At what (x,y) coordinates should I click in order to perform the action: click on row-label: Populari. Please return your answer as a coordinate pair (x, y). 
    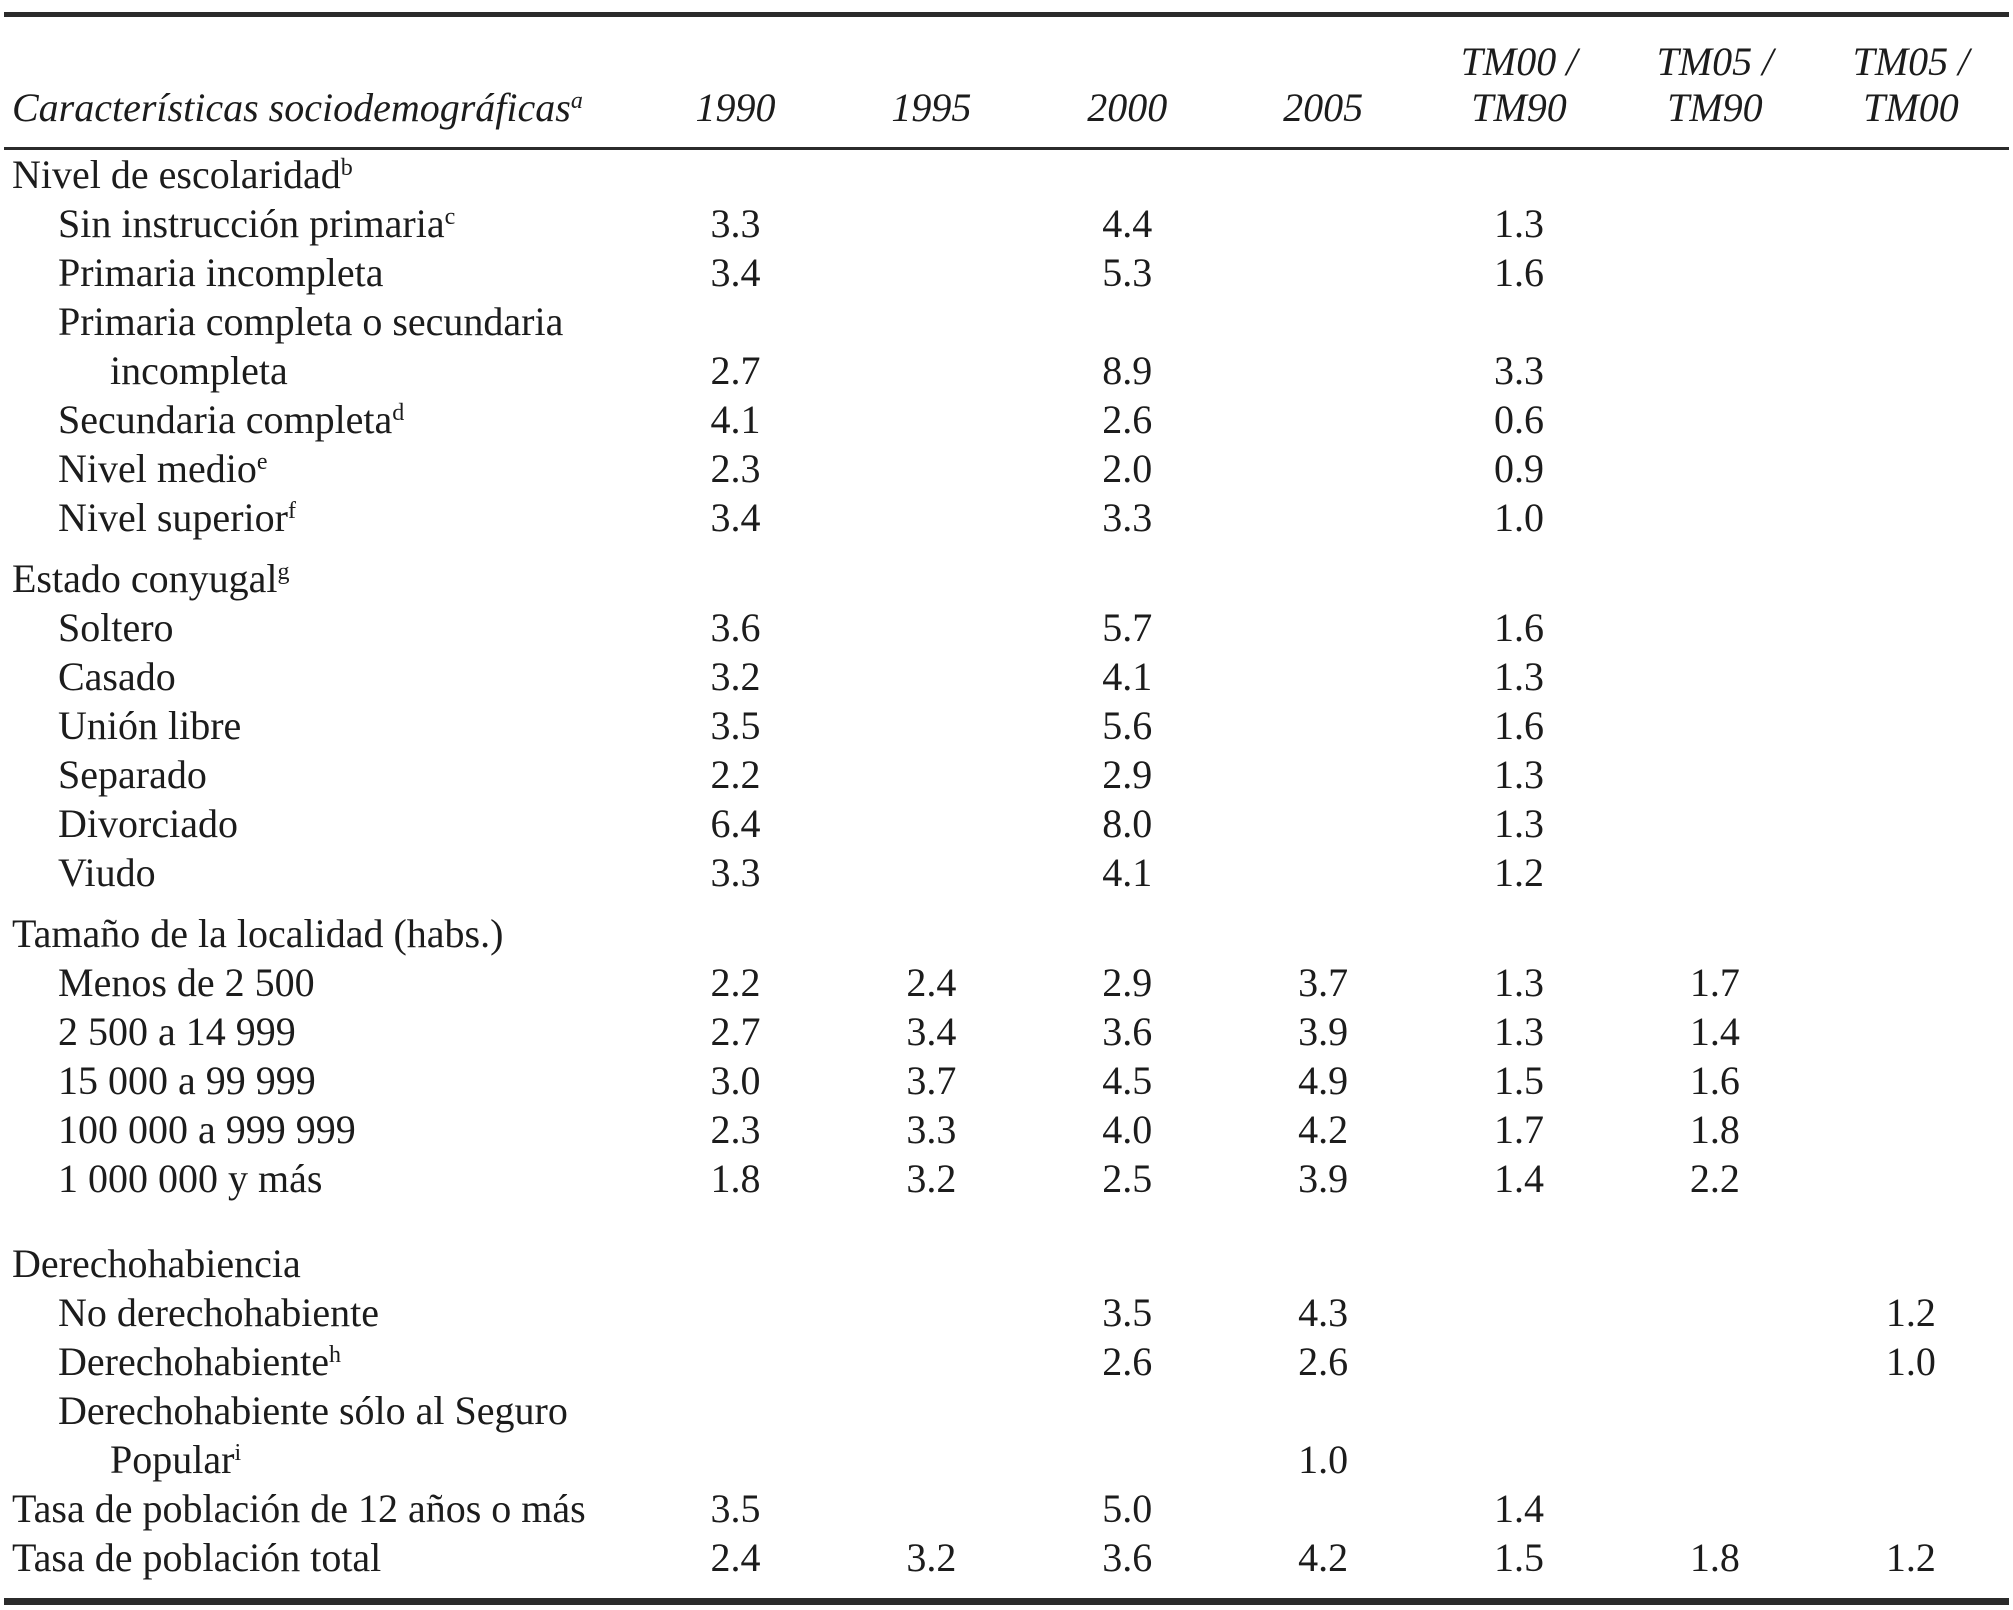
    Looking at the image, I should click on (176, 1459).